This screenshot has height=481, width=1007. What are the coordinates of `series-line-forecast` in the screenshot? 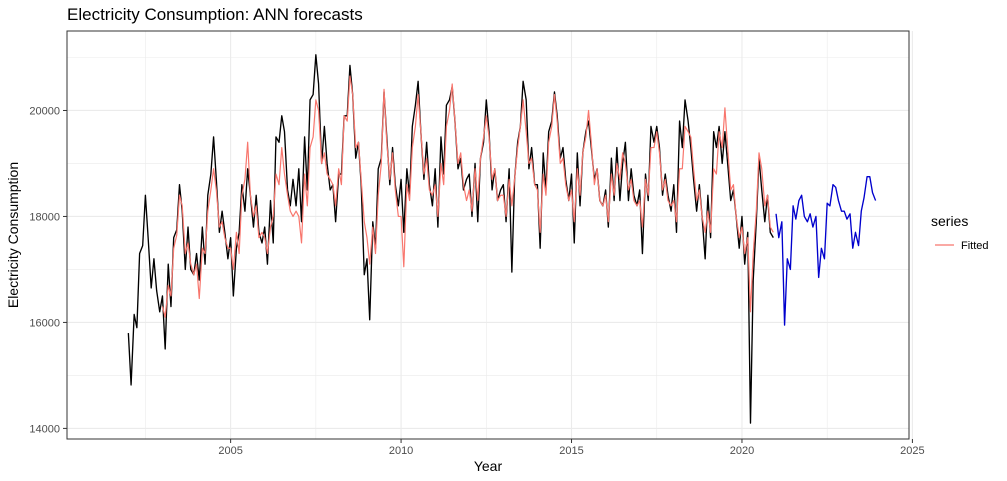 It's located at (826, 251).